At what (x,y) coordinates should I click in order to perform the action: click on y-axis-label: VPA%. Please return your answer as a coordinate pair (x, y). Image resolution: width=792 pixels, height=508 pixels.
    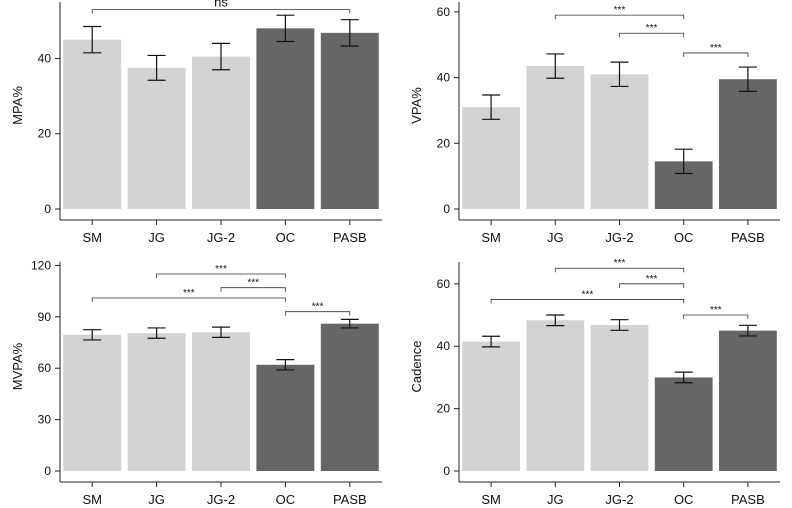
    Looking at the image, I should click on (416, 105).